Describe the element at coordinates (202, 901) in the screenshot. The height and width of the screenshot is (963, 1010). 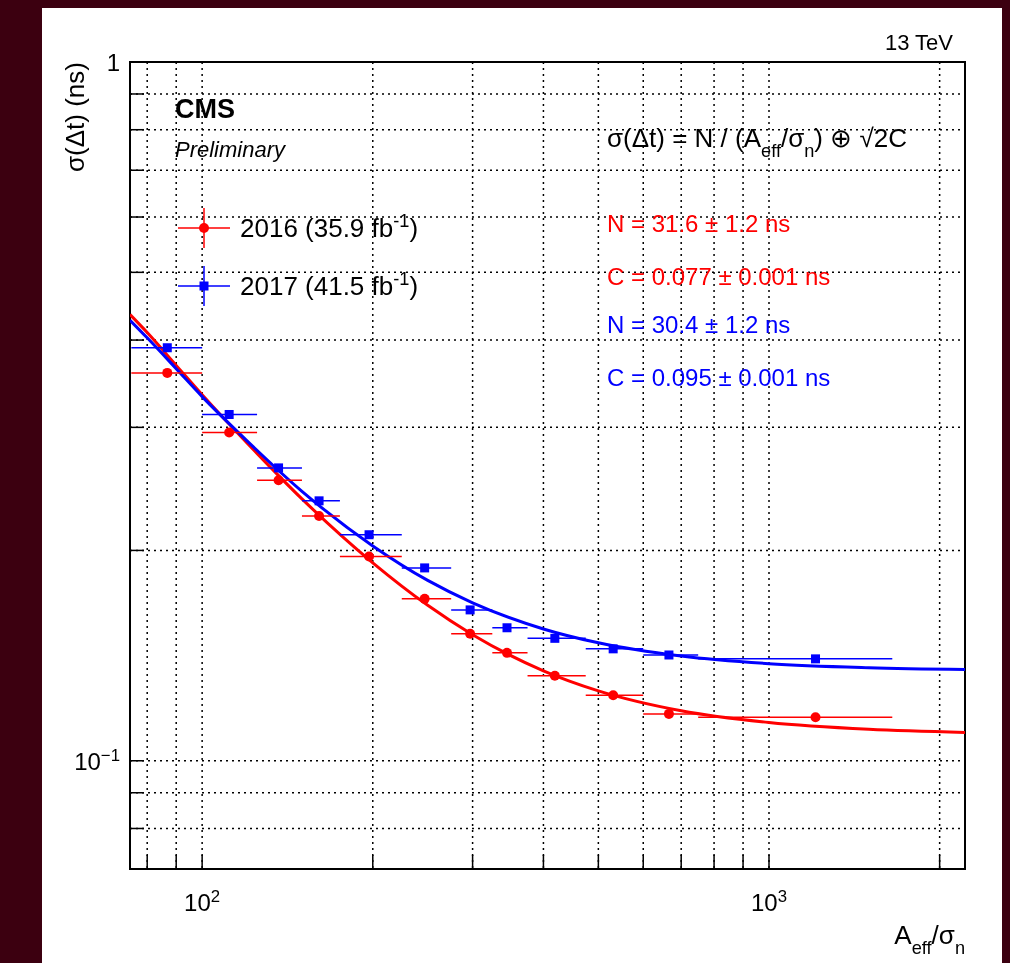
I see `x-tick-label: 10$^{2}$` at that location.